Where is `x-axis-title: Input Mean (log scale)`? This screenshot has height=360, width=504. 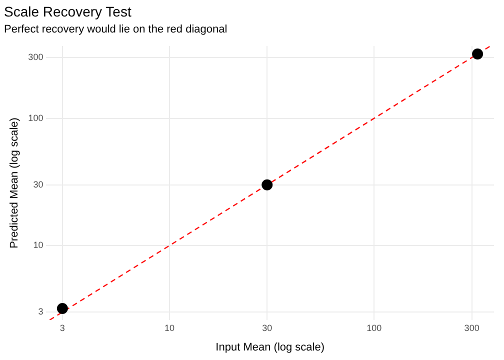
x-axis-title: Input Mean (log scale) is located at coordinates (270, 347).